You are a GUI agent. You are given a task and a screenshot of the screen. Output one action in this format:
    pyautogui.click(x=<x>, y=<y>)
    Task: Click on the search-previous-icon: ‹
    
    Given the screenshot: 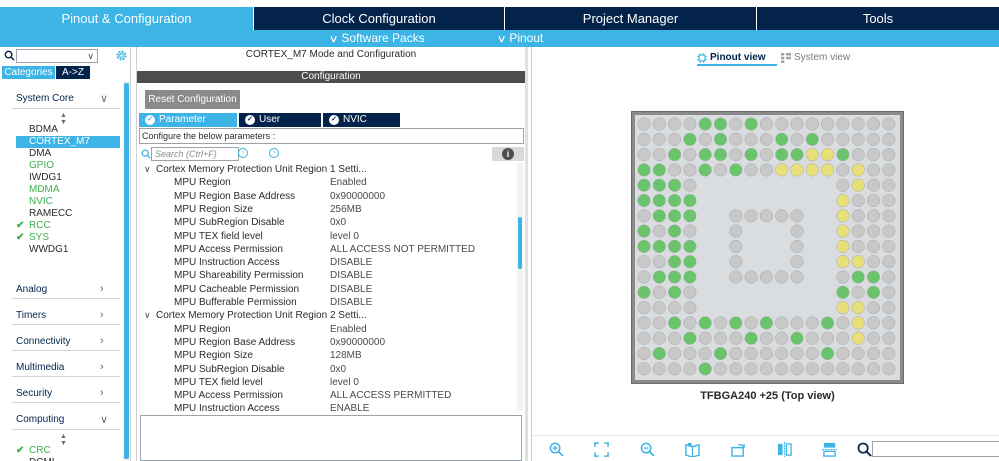 What is the action you would take?
    pyautogui.click(x=243, y=153)
    